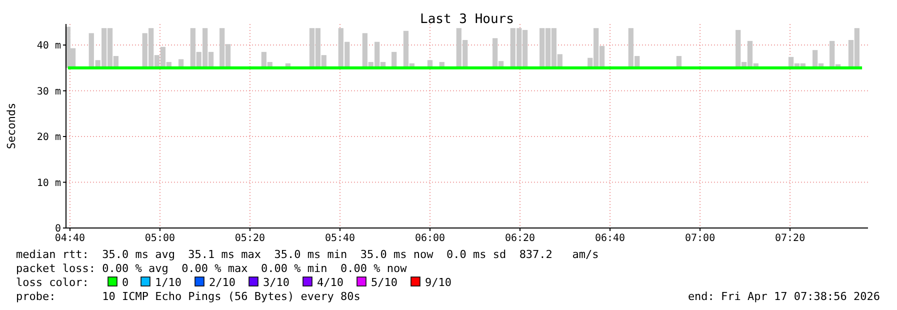 The width and height of the screenshot is (897, 310). I want to click on legend-label: 0, so click(125, 282).